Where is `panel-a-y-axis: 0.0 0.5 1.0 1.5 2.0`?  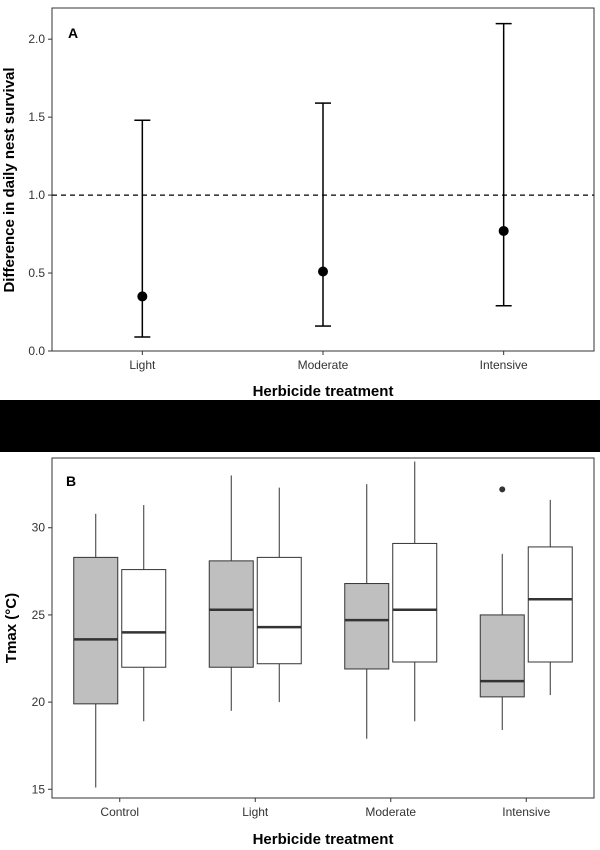 panel-a-y-axis: 0.0 0.5 1.0 1.5 2.0 is located at coordinates (40, 195).